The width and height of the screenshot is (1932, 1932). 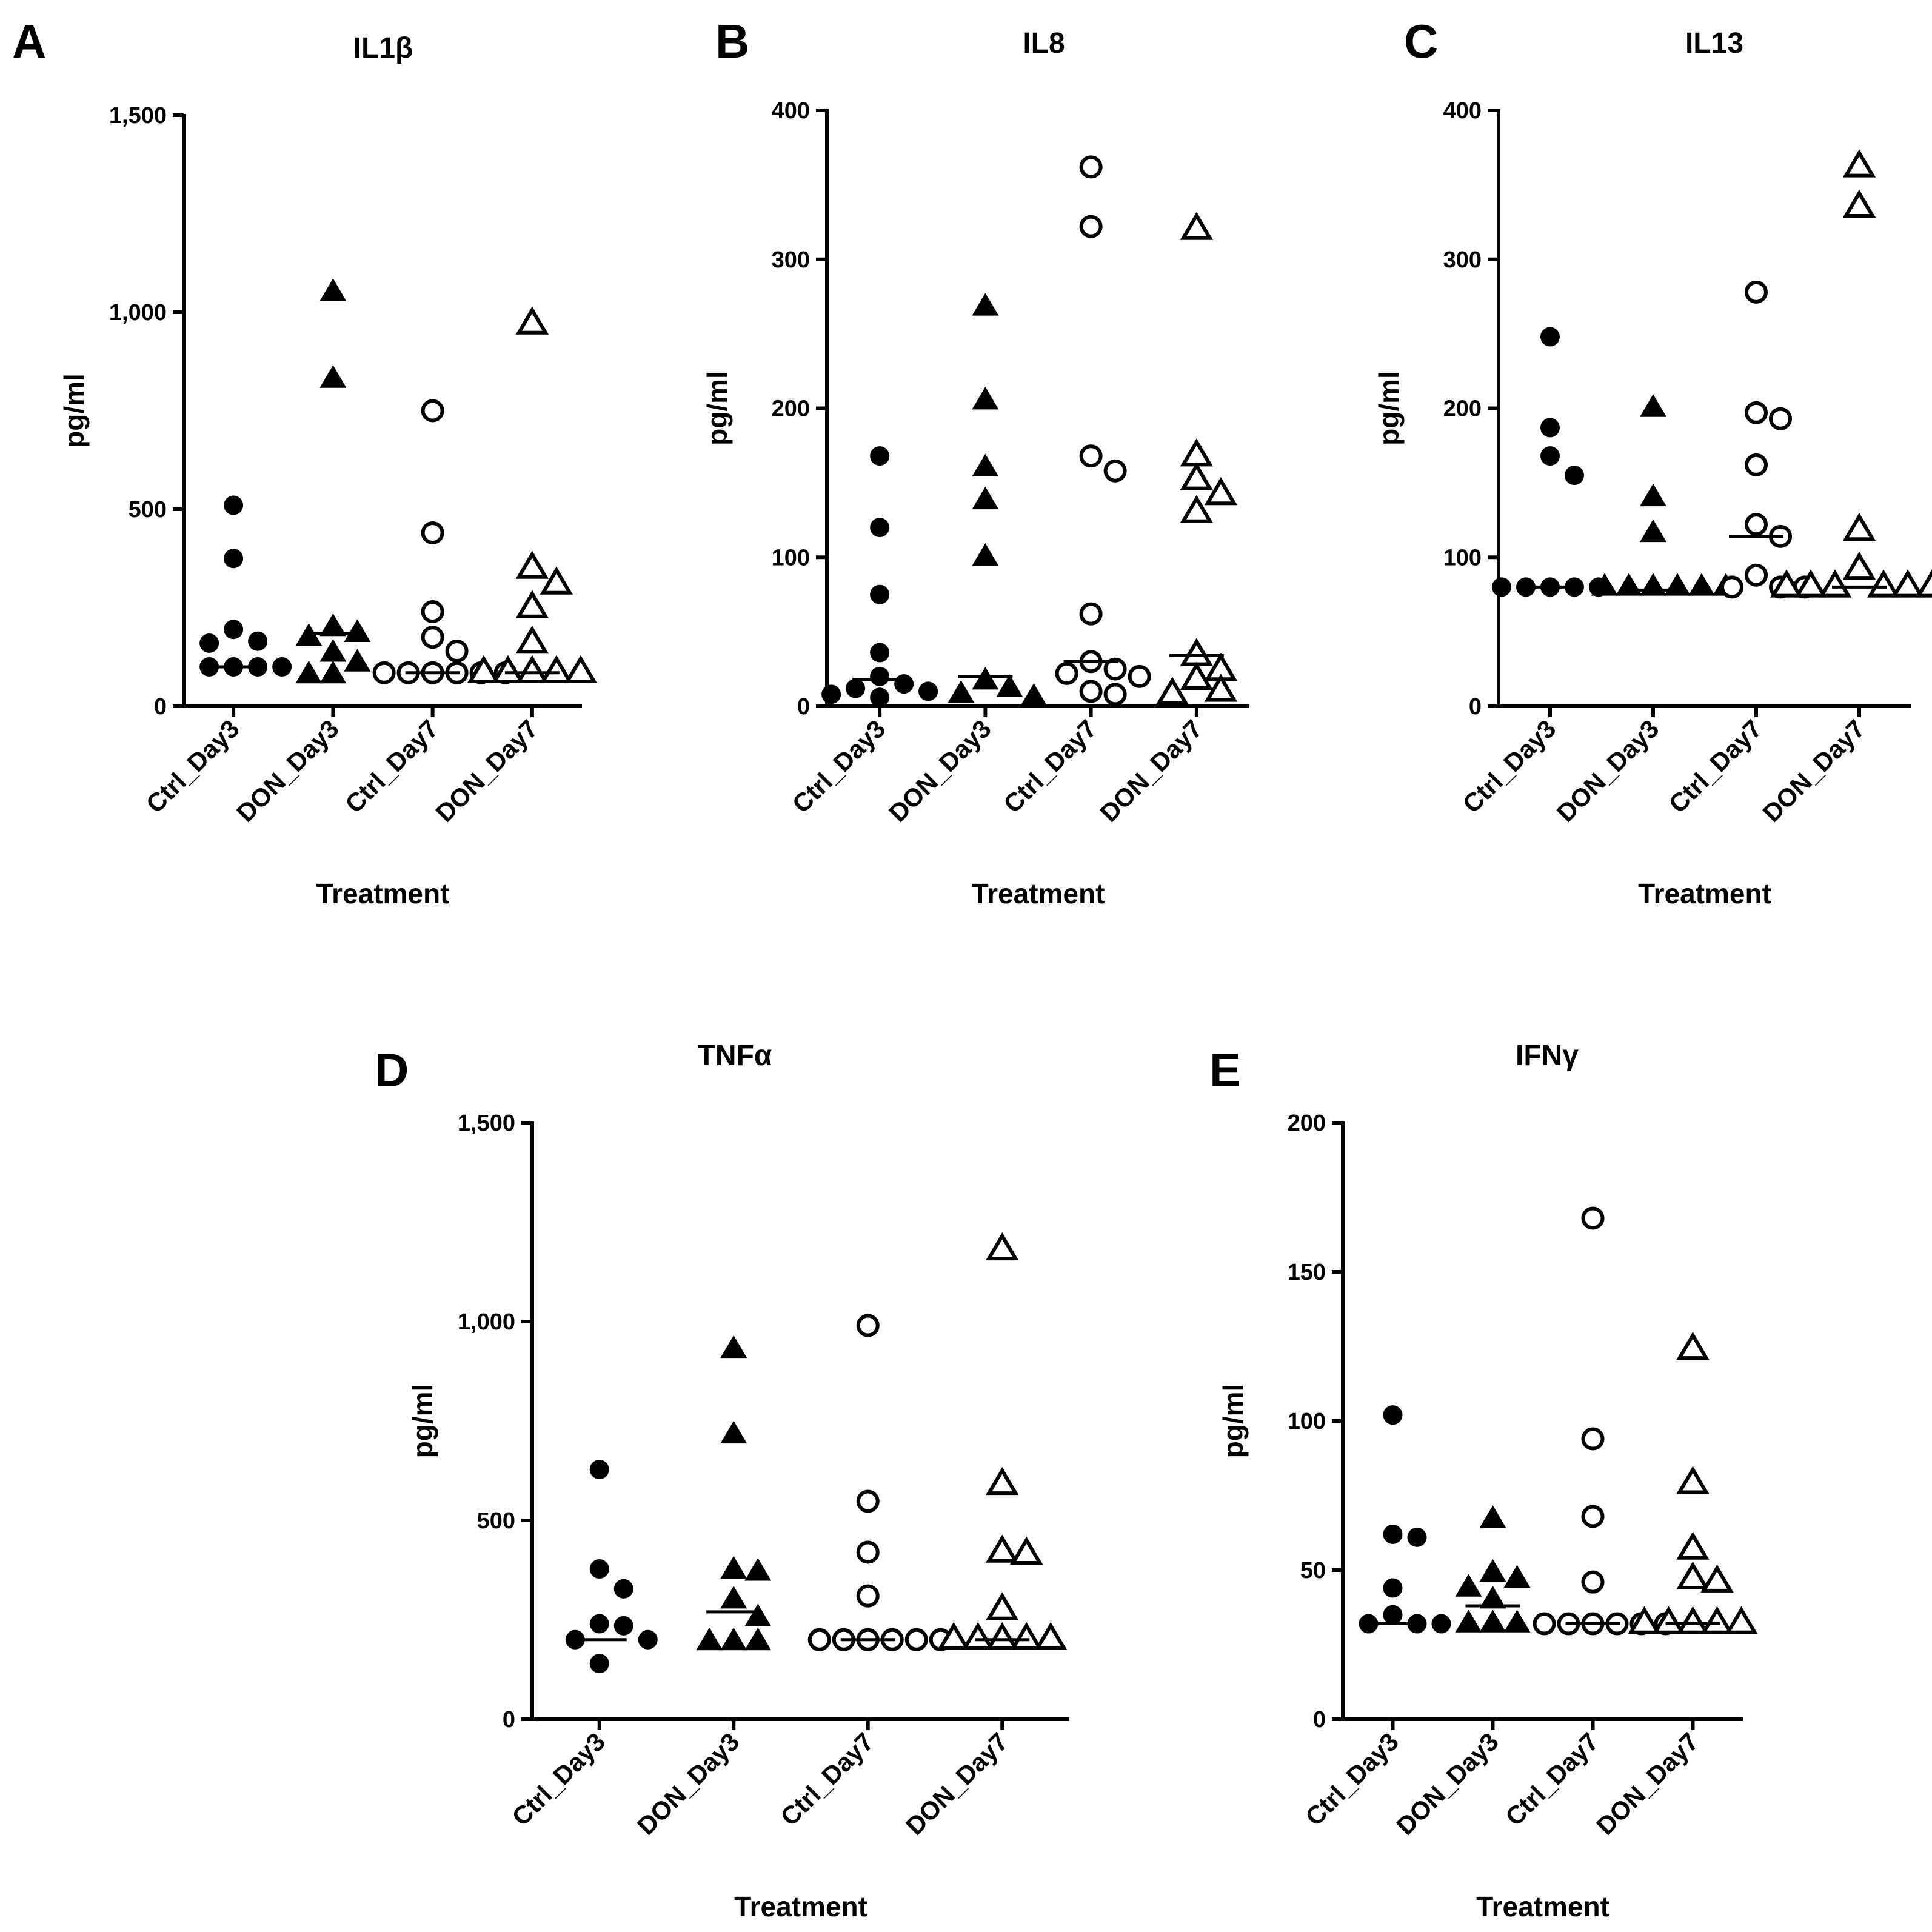 I want to click on y-tick-label-d: 1,000, so click(x=486, y=1322).